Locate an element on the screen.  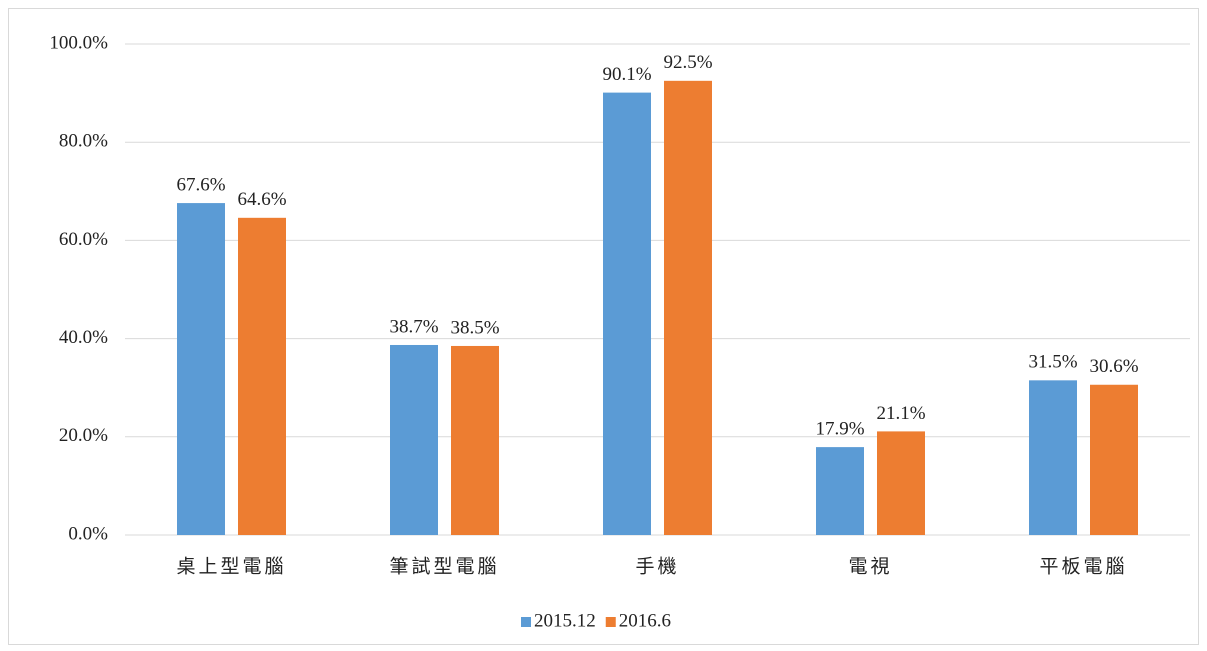
x-tick-label: 平板電腦 is located at coordinates (1083, 566).